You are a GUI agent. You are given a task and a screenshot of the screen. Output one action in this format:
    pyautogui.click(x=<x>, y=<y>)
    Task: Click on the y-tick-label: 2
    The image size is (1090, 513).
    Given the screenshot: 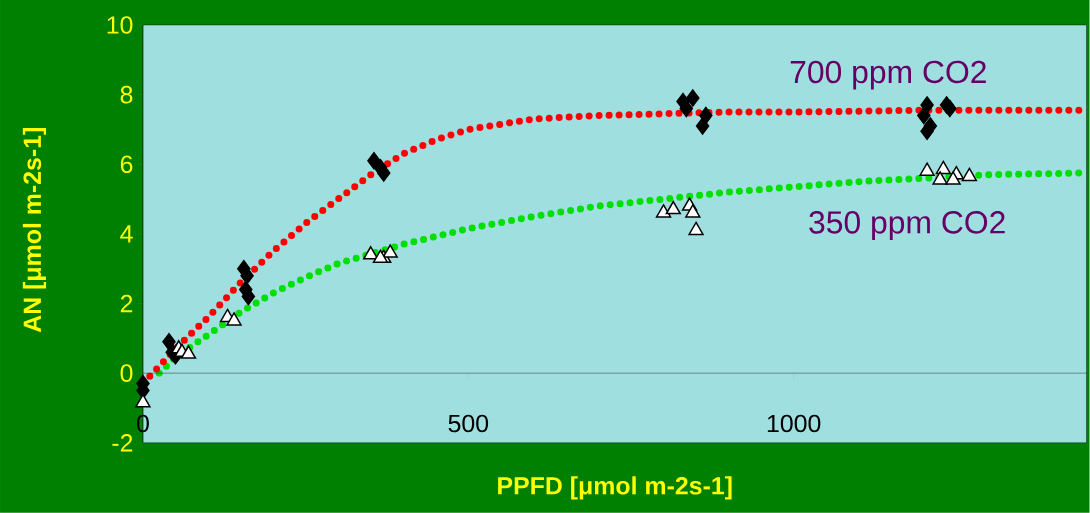 What is the action you would take?
    pyautogui.click(x=126, y=303)
    